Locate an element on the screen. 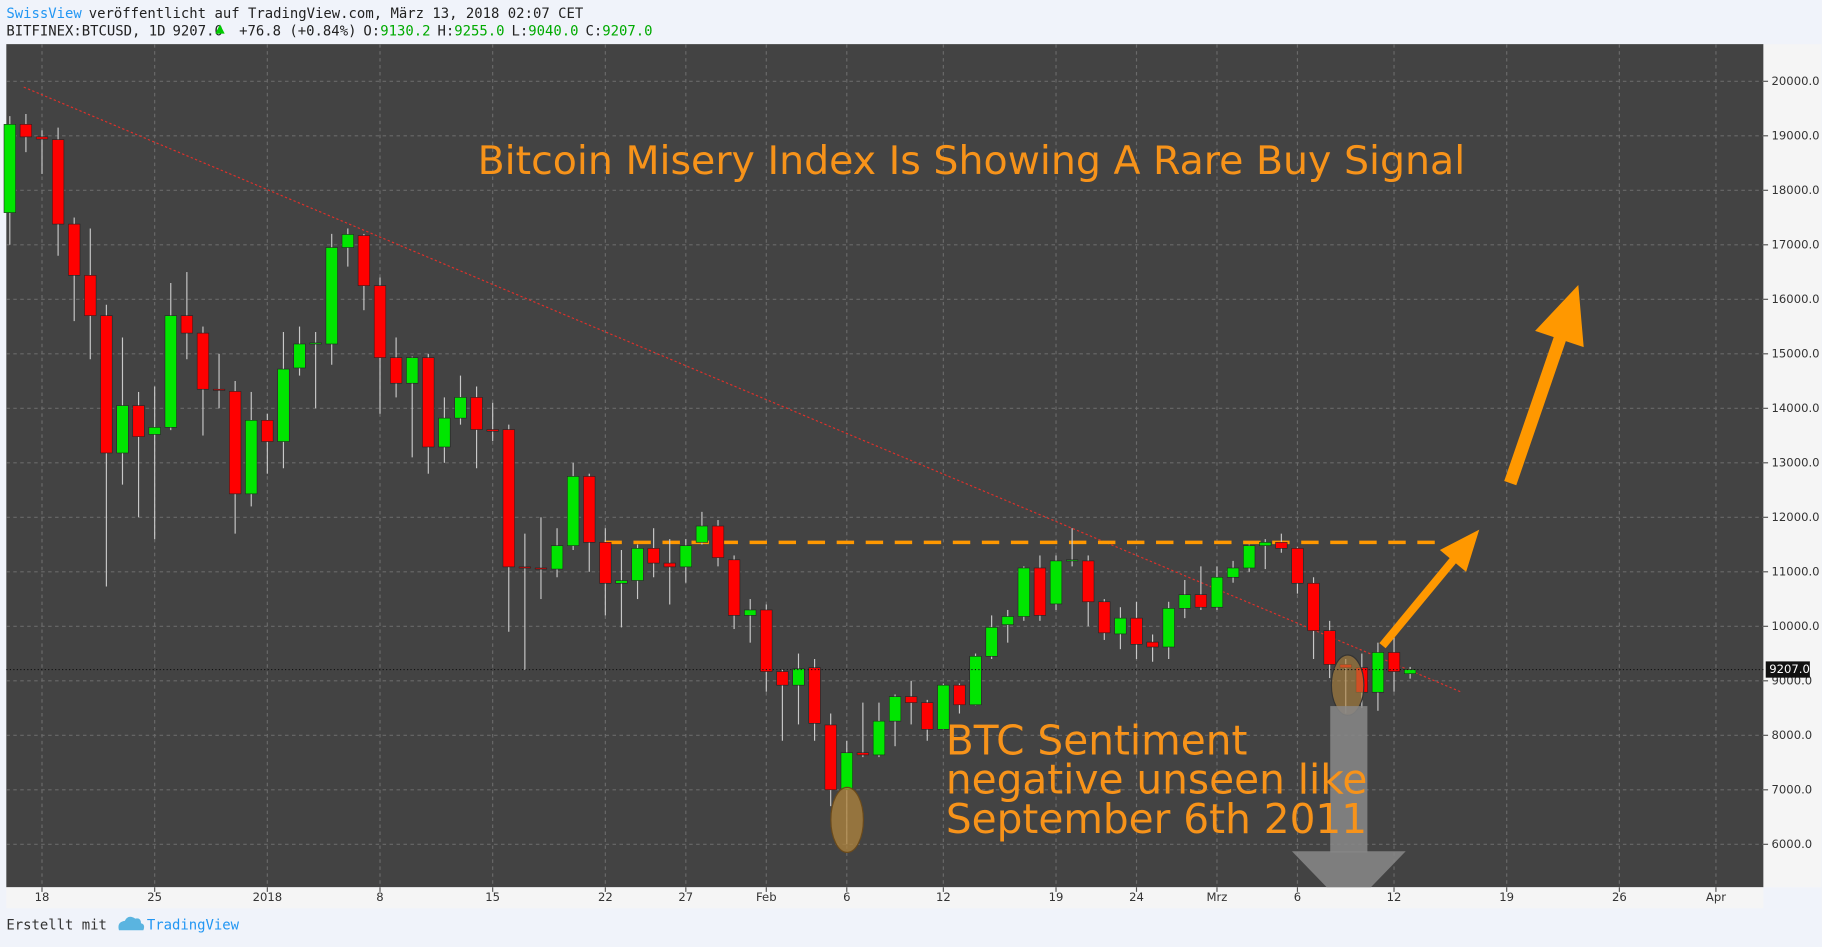 The width and height of the screenshot is (1822, 947). y-tick-label: 7000.0 is located at coordinates (1792, 789).